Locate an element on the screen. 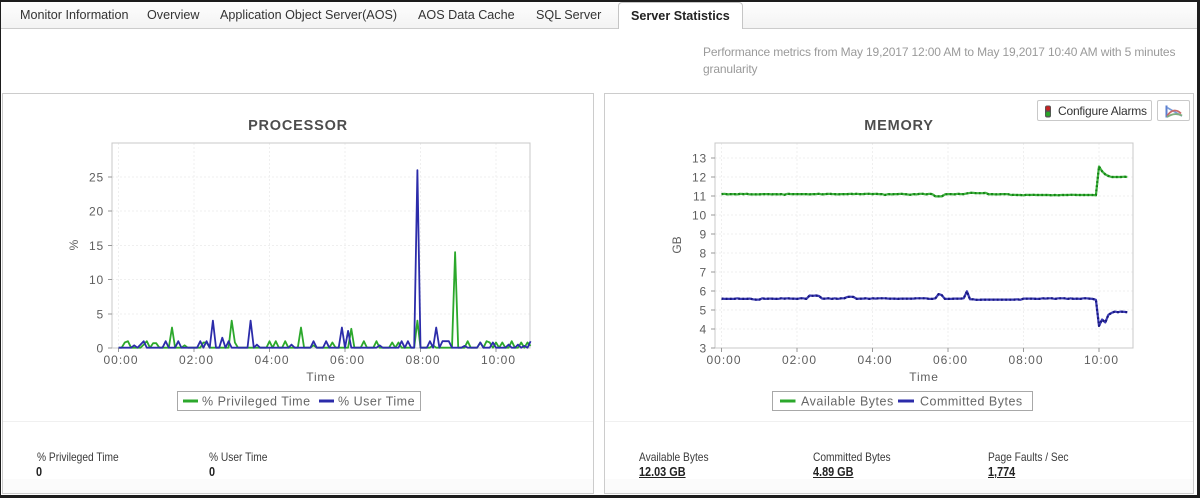 The height and width of the screenshot is (498, 1200). svg-text: 7 is located at coordinates (703, 273).